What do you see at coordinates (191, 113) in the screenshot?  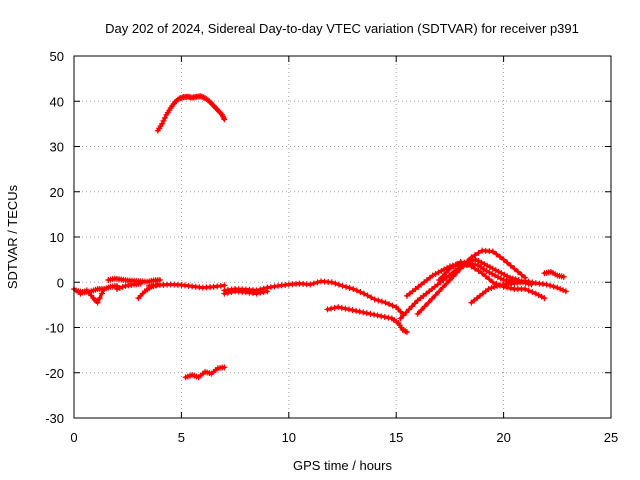 I see `series-arc-high-positive` at bounding box center [191, 113].